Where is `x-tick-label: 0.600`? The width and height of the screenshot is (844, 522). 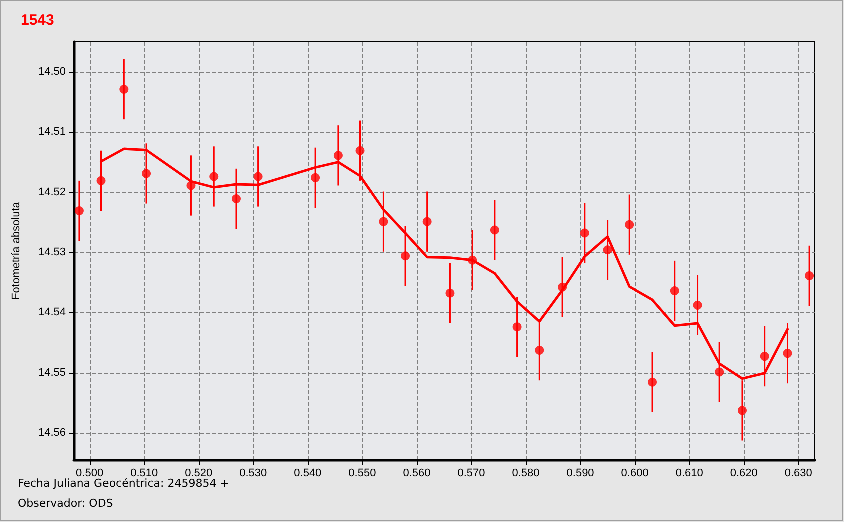 x-tick-label: 0.600 is located at coordinates (635, 474).